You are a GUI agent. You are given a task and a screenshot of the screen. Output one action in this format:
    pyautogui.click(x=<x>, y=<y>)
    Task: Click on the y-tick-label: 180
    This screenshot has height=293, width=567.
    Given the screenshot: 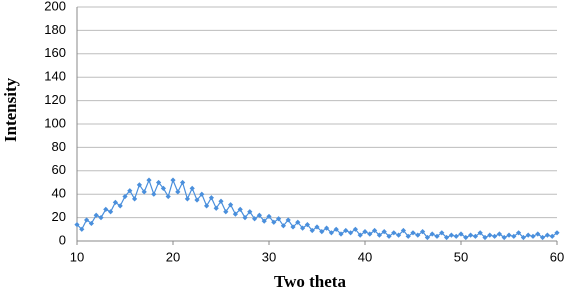 What is the action you would take?
    pyautogui.click(x=55, y=29)
    